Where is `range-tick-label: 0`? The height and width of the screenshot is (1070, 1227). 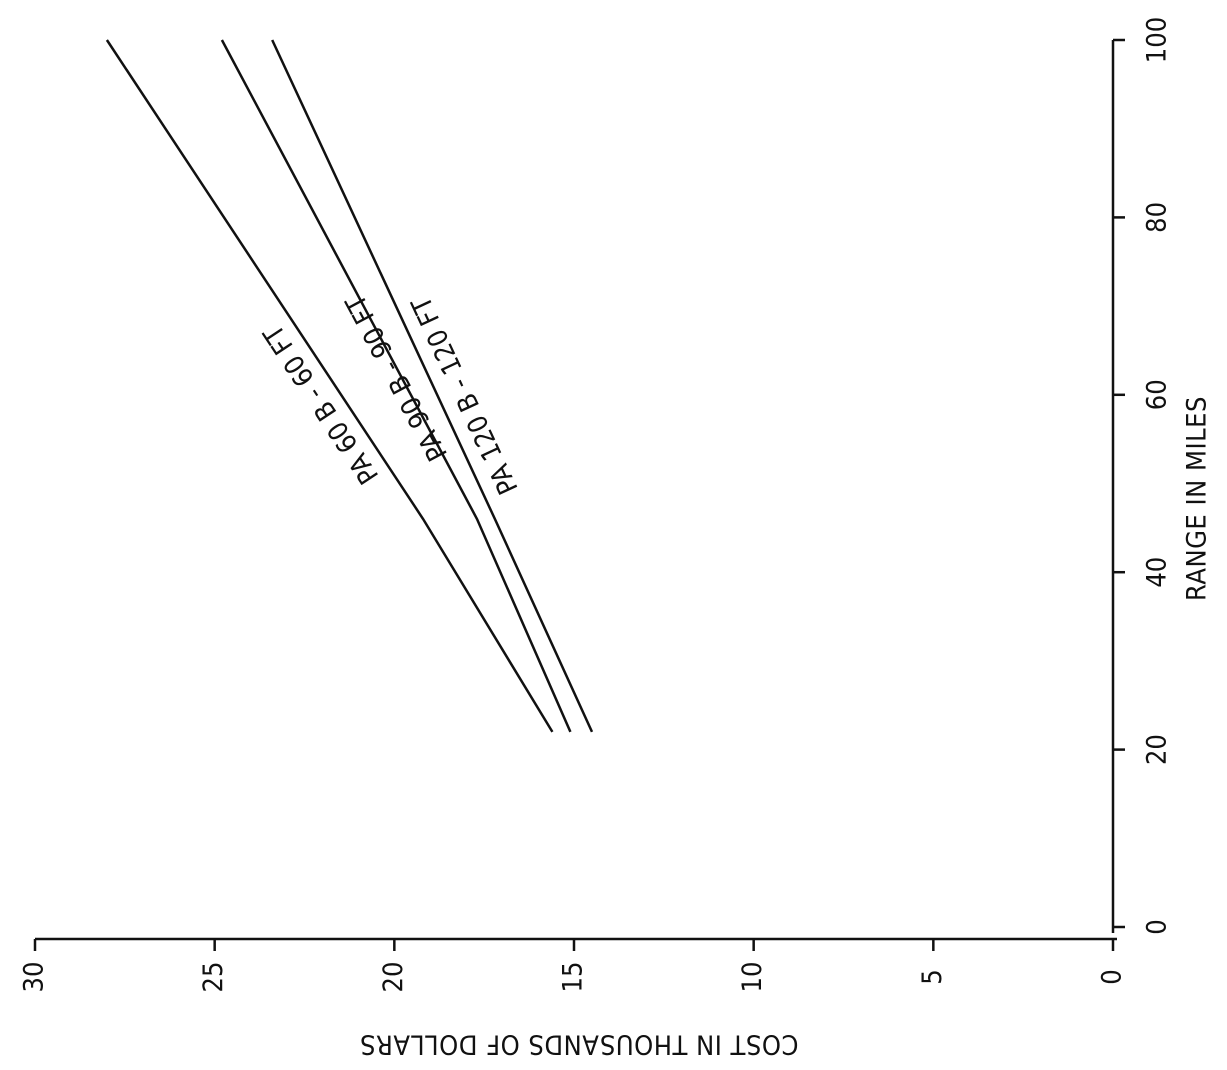
range-tick-label: 0 is located at coordinates (1157, 926).